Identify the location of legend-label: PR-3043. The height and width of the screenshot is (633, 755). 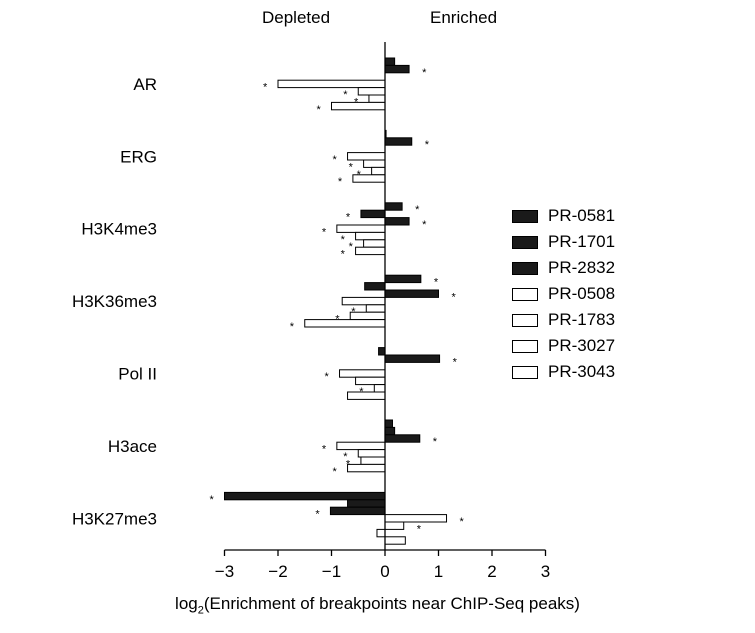
(582, 371).